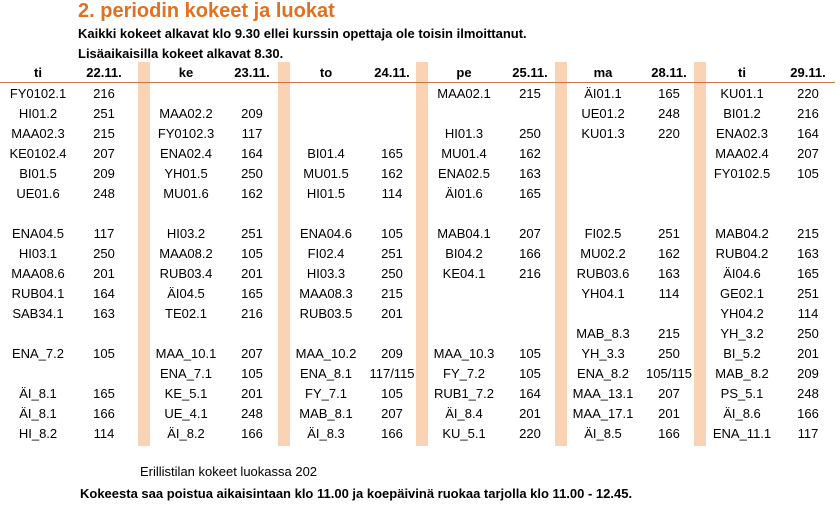  Describe the element at coordinates (464, 353) in the screenshot. I see `course-code: MAA_10.3` at that location.